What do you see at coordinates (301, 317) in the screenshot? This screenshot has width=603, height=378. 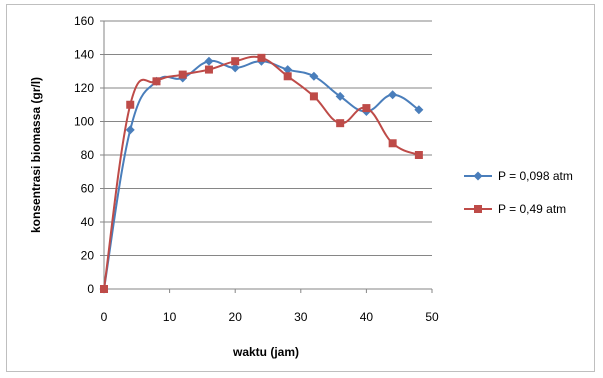 I see `x-tick-label: 30` at bounding box center [301, 317].